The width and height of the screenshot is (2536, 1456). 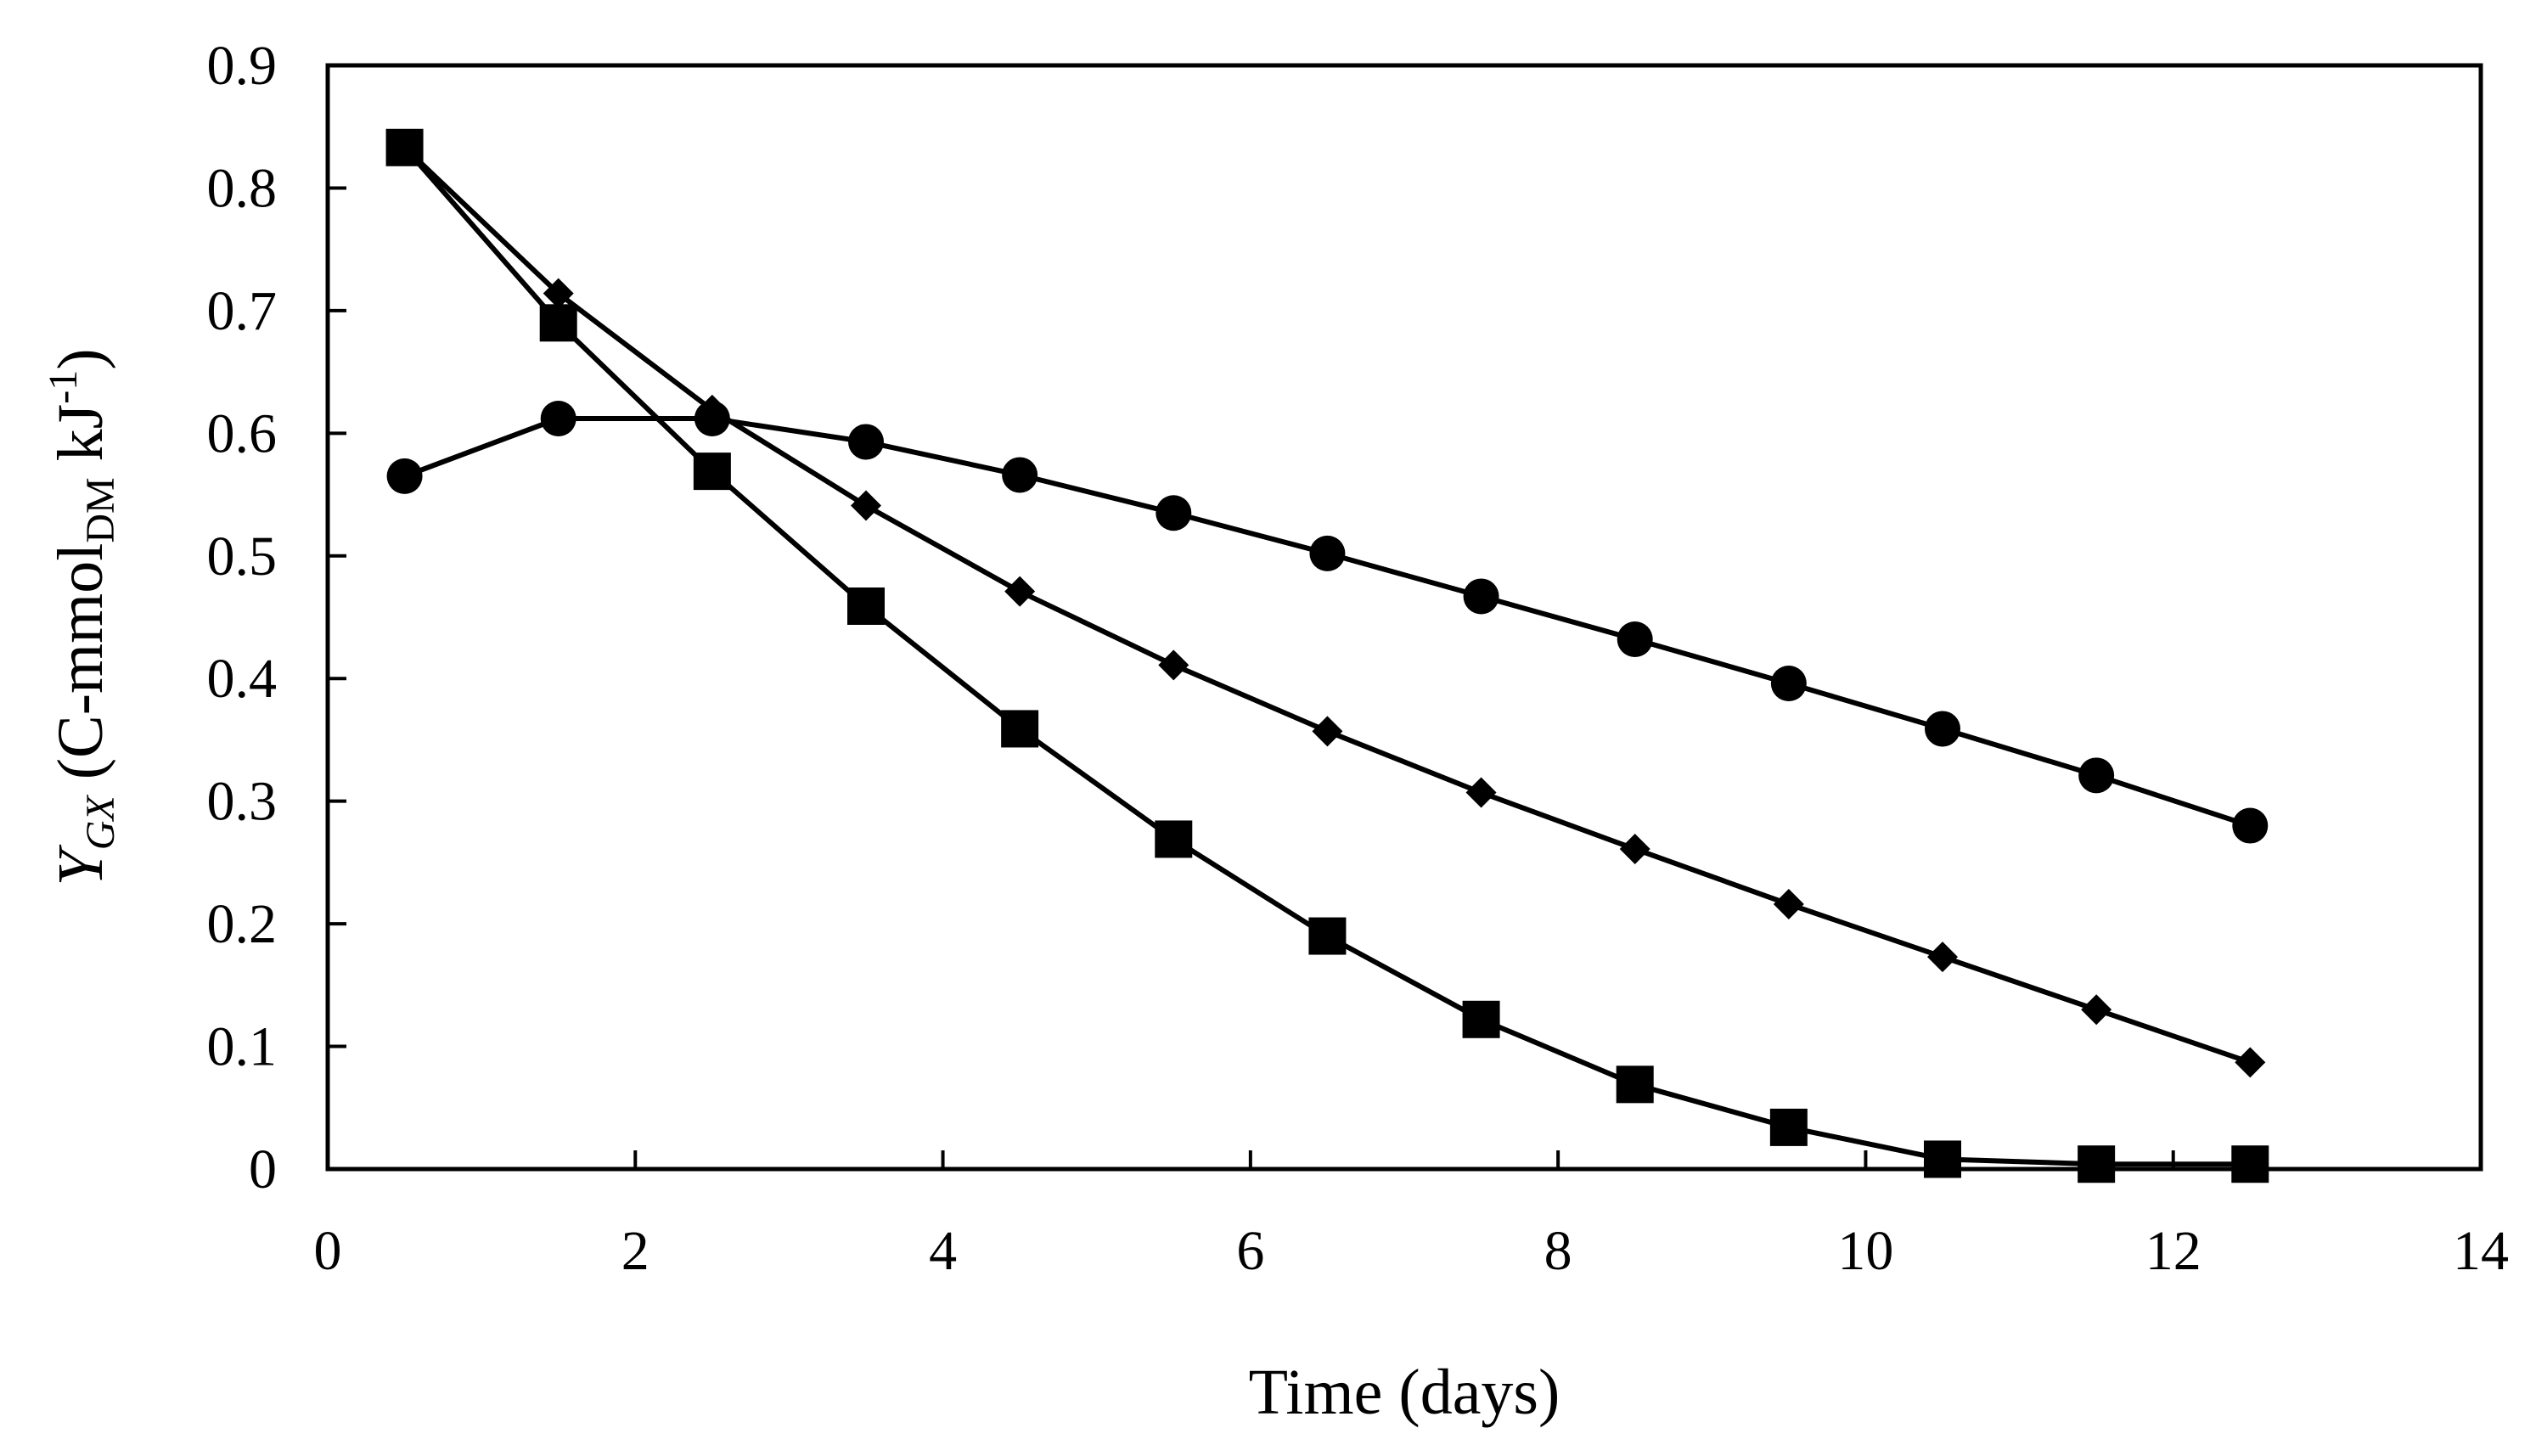 I want to click on y-tick-label: 0.9, so click(x=242, y=66).